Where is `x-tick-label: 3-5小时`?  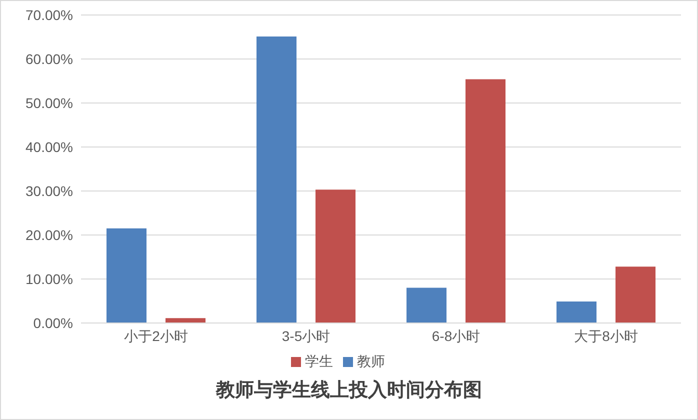 x-tick-label: 3-5小时 is located at coordinates (306, 336).